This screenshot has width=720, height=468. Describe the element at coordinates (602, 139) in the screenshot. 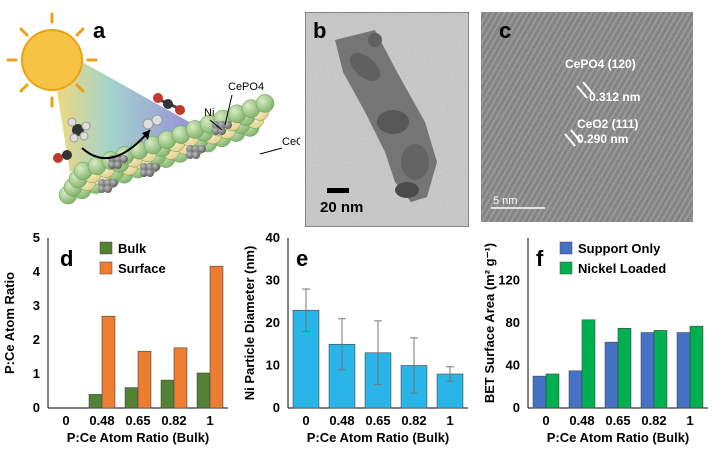

I see `ceo2-spacing: 0.290 nm` at that location.